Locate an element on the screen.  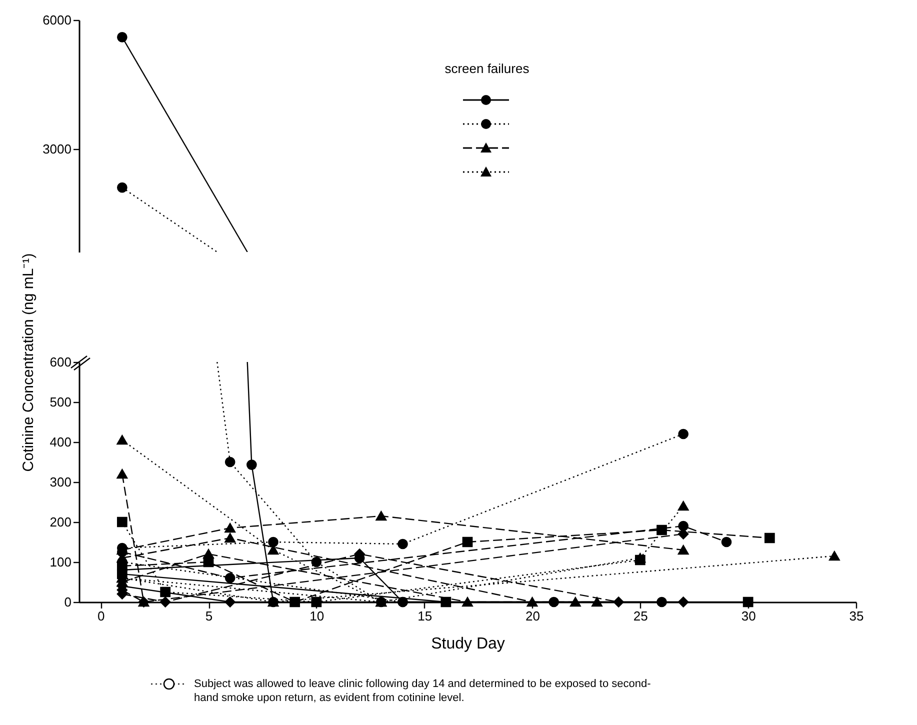
x-tick-label: 15 is located at coordinates (425, 616).